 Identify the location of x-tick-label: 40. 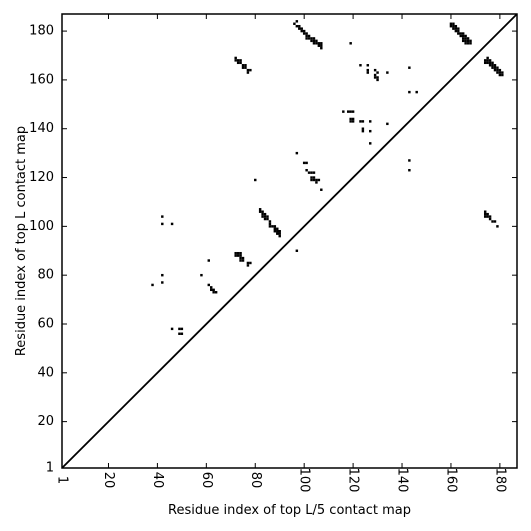
(157, 480).